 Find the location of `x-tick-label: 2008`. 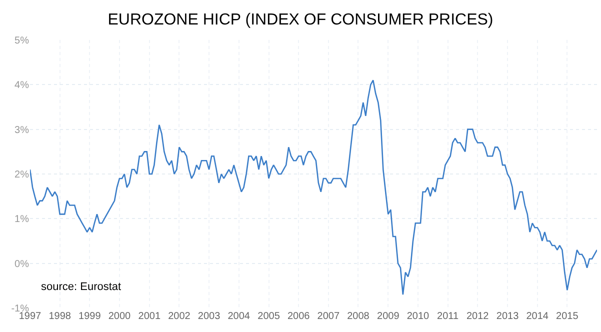

x-tick-label: 2008 is located at coordinates (358, 316).